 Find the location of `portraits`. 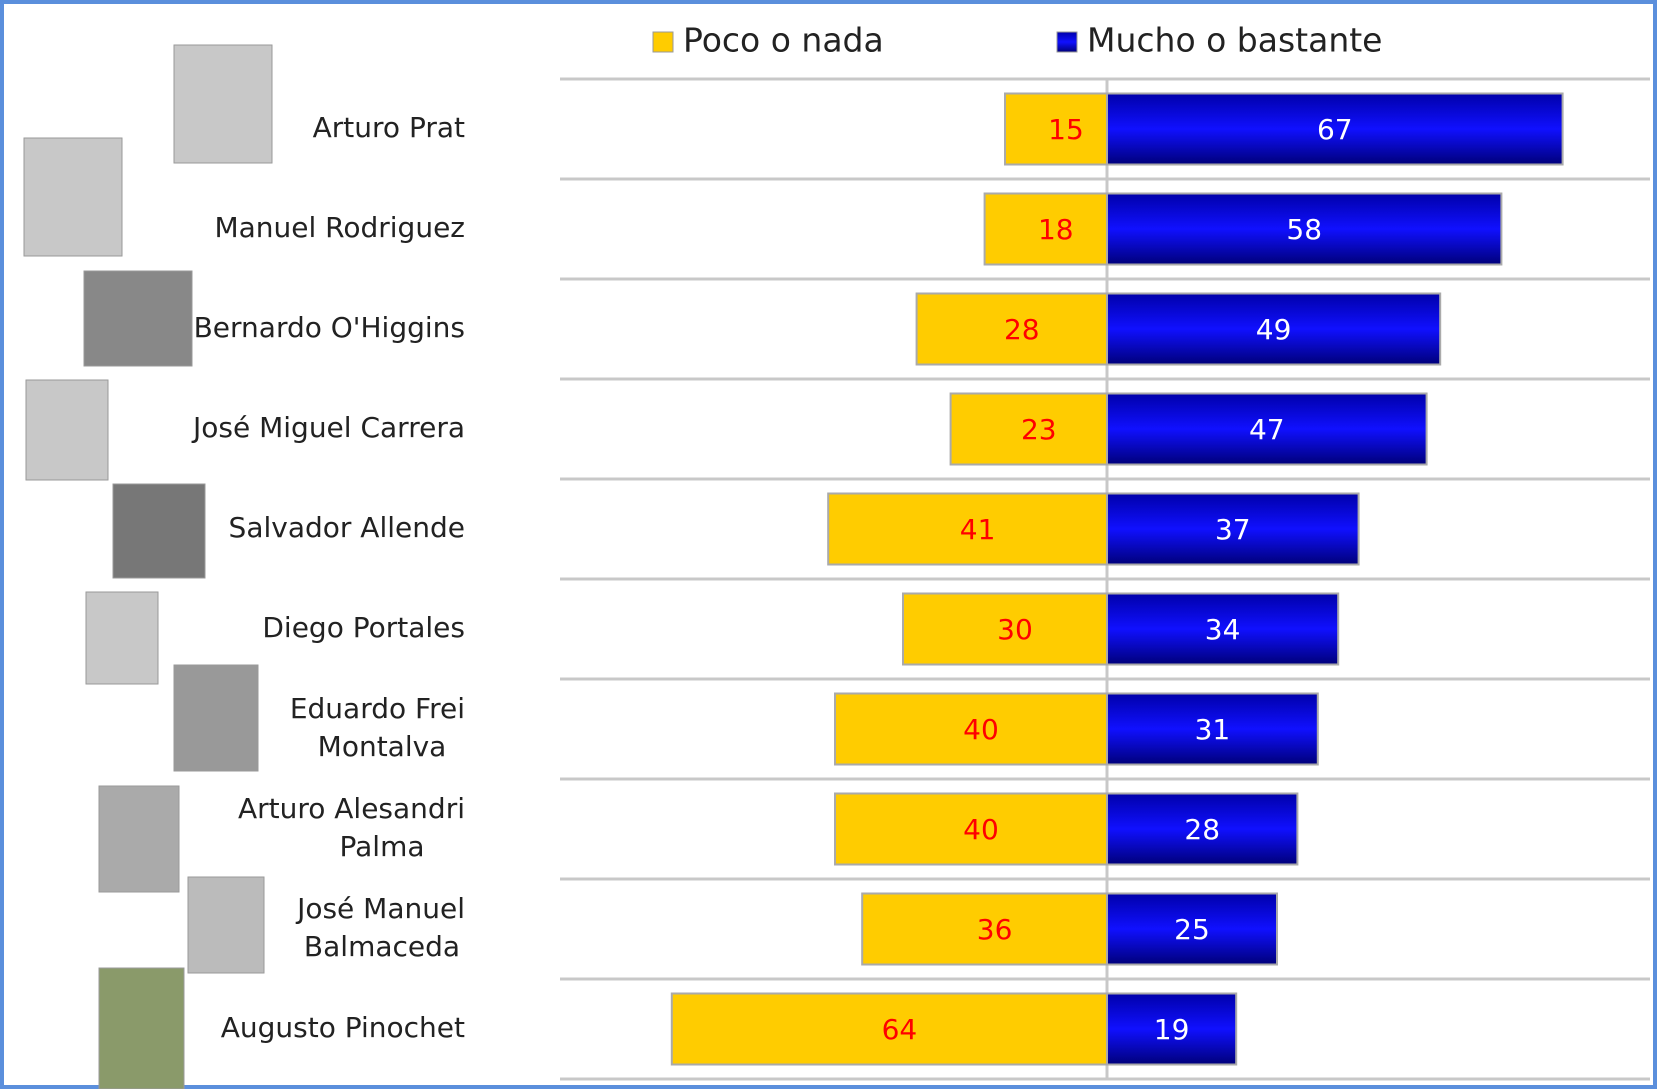

portraits is located at coordinates (148, 566).